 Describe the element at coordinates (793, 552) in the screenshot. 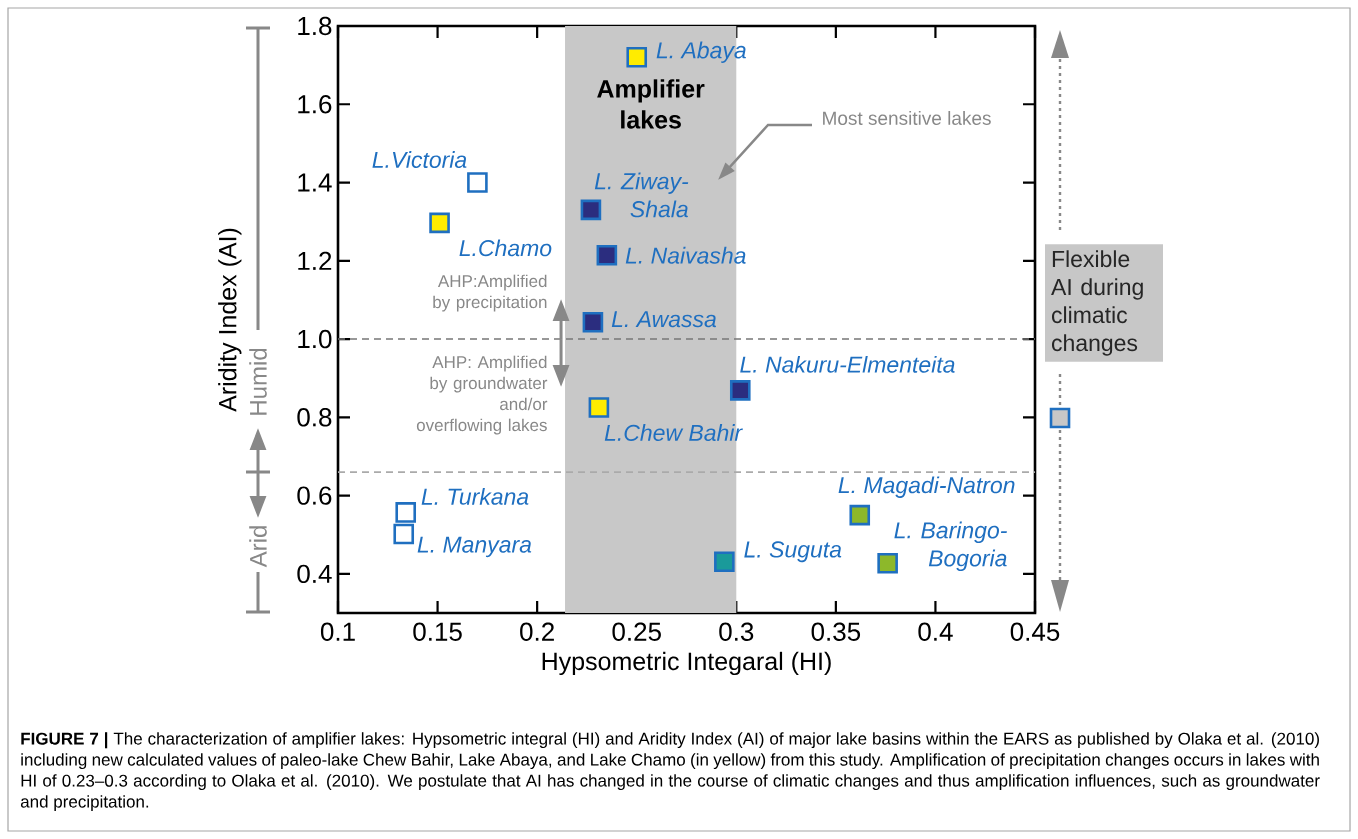

I see `annotation: L. Suguta` at that location.